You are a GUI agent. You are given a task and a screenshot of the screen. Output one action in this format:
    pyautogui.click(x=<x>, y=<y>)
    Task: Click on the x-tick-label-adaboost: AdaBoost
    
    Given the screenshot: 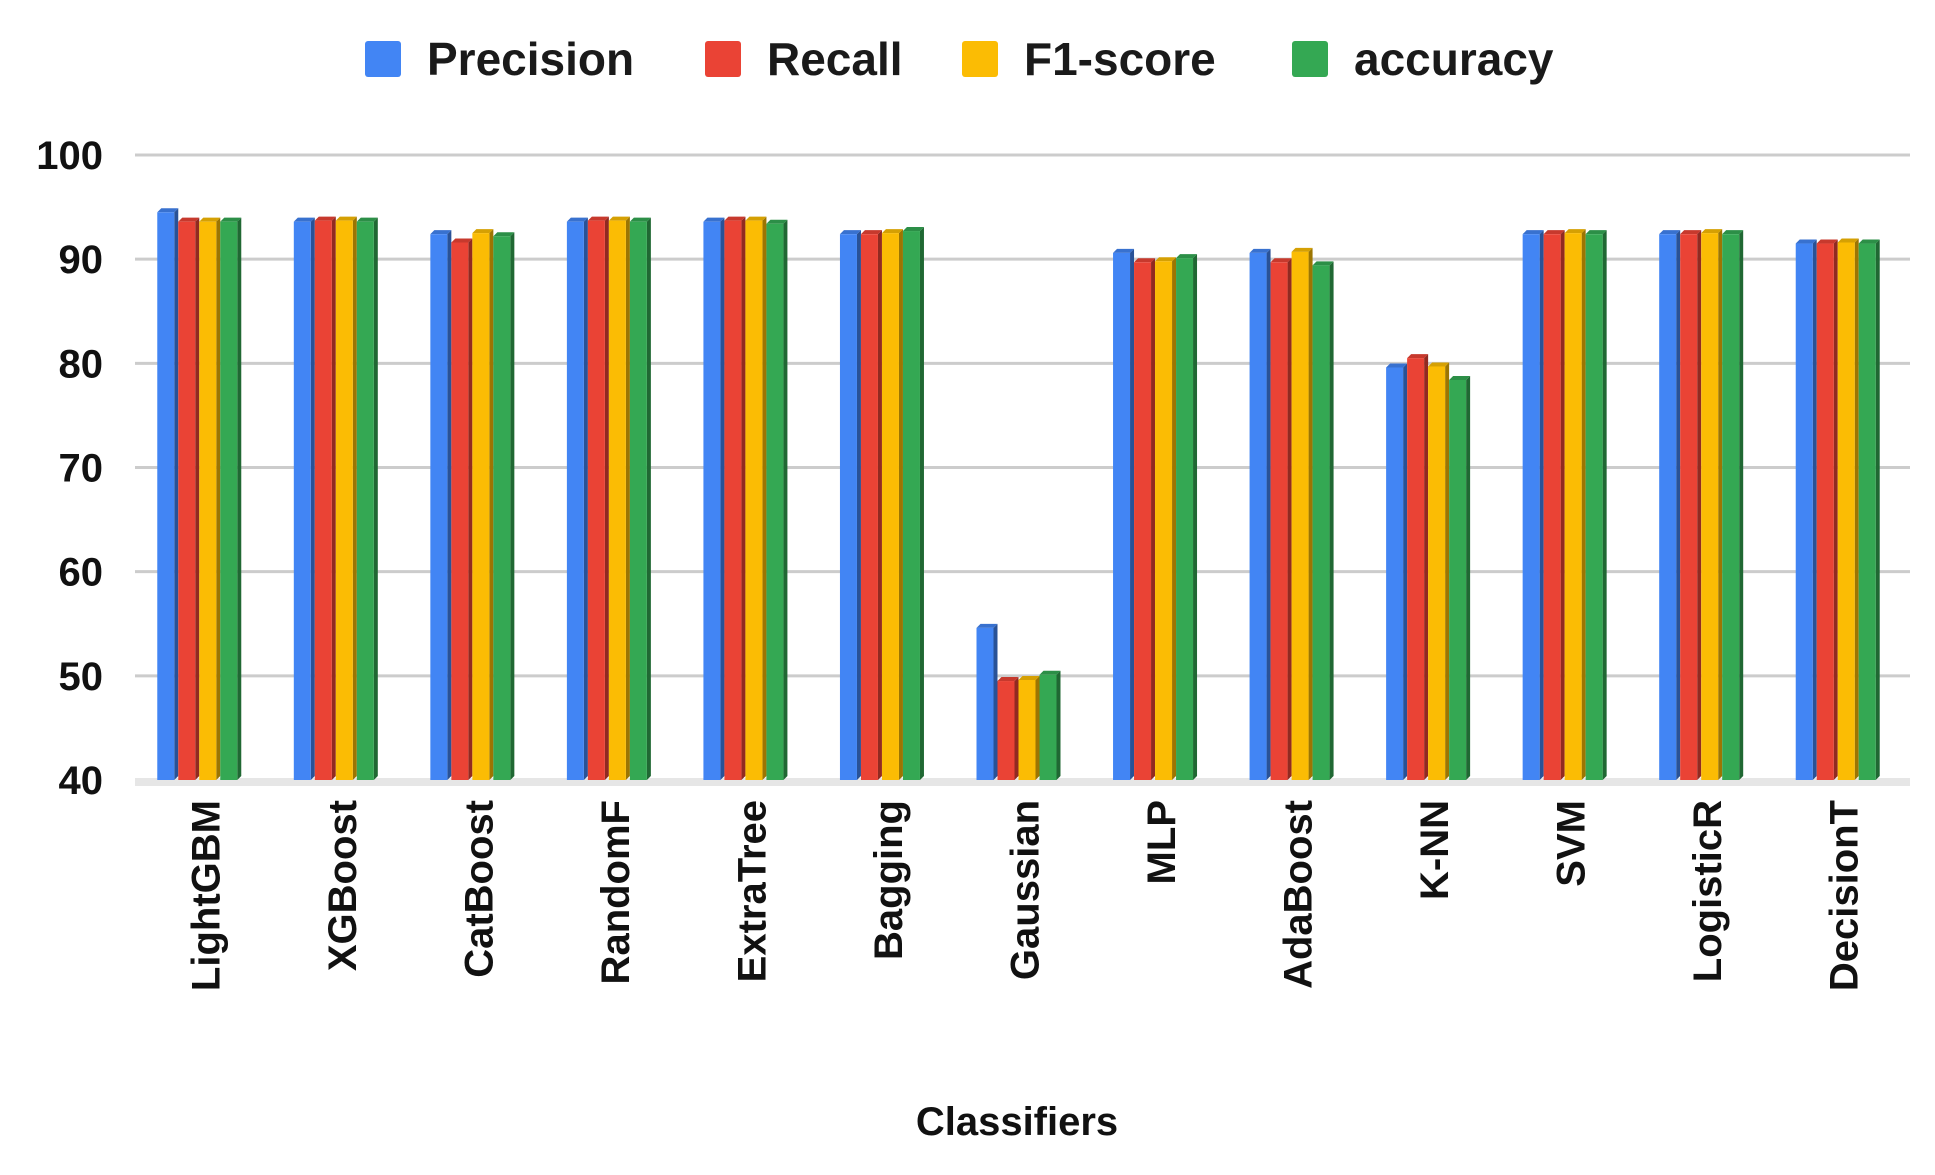 What is the action you would take?
    pyautogui.click(x=1299, y=894)
    